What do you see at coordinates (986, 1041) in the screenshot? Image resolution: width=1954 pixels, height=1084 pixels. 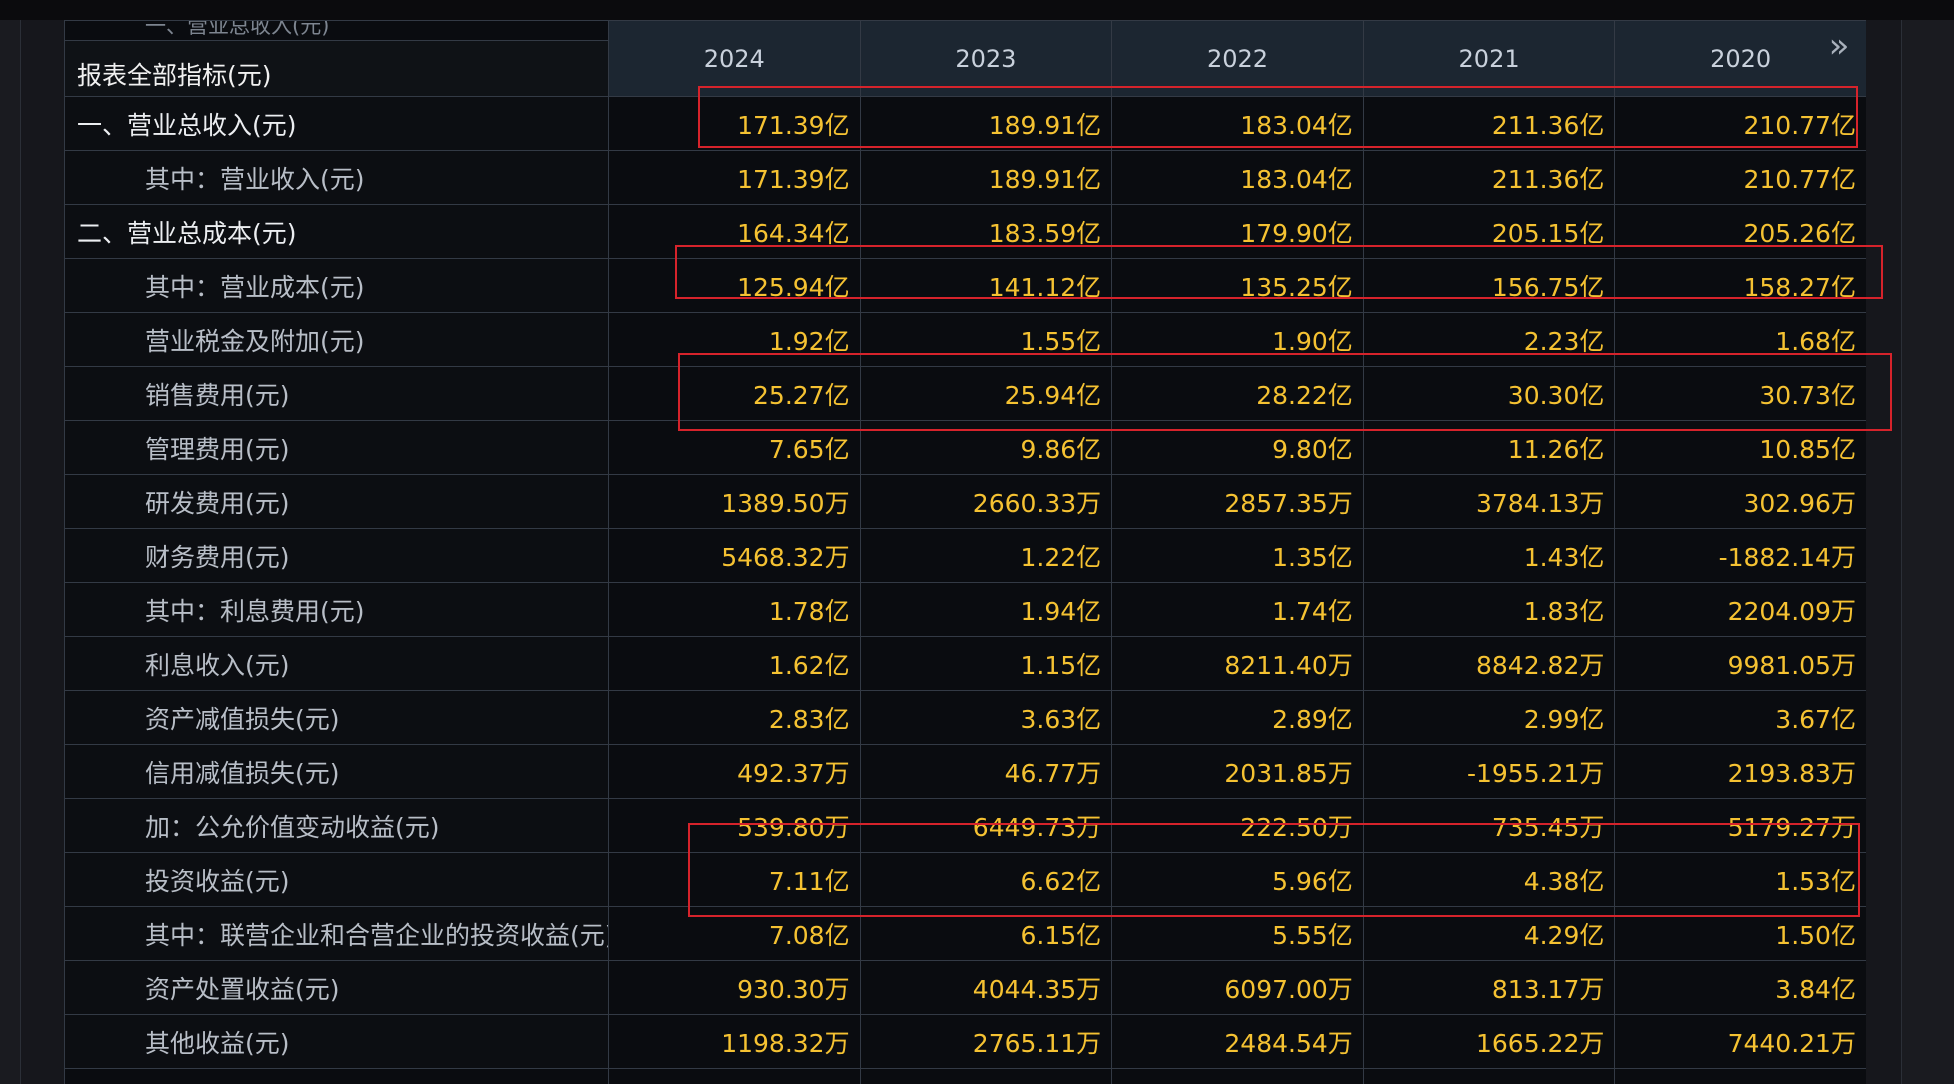 I see `value-cell-other-income-2023: 2765.11万` at bounding box center [986, 1041].